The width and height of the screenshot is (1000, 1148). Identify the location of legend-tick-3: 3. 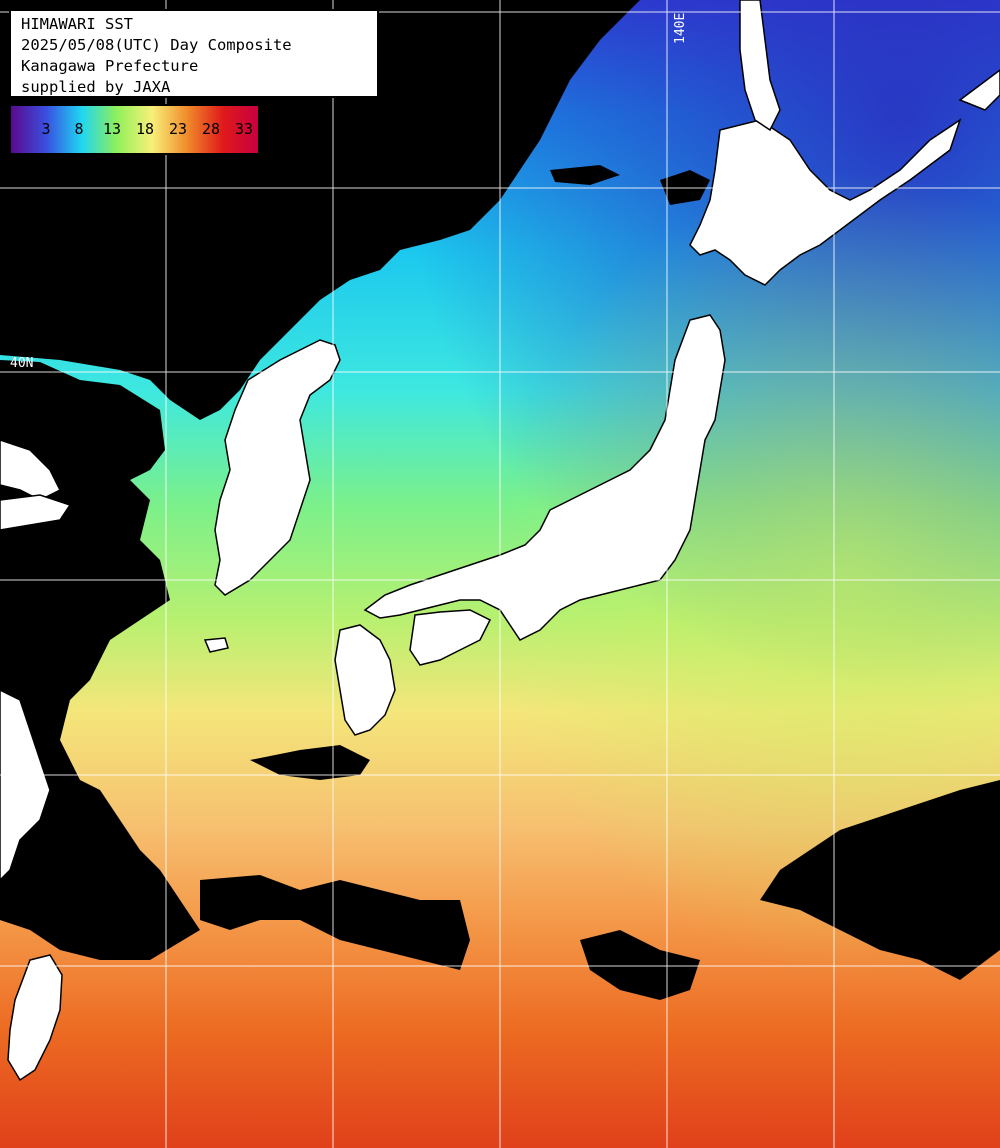
(46, 129).